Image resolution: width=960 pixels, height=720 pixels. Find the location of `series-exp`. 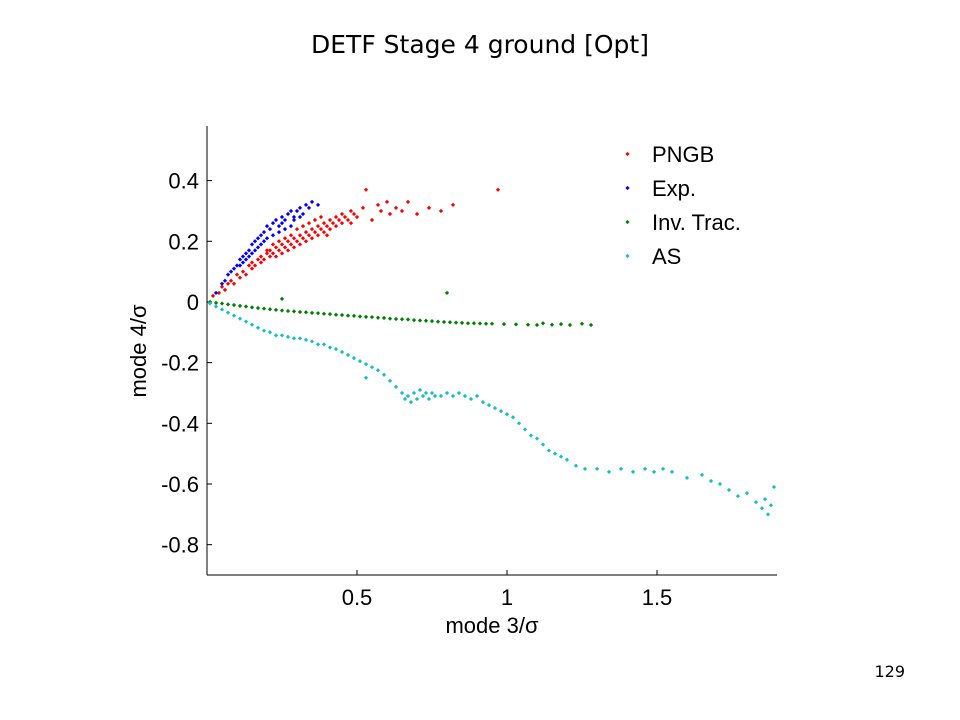

series-exp is located at coordinates (267, 247).